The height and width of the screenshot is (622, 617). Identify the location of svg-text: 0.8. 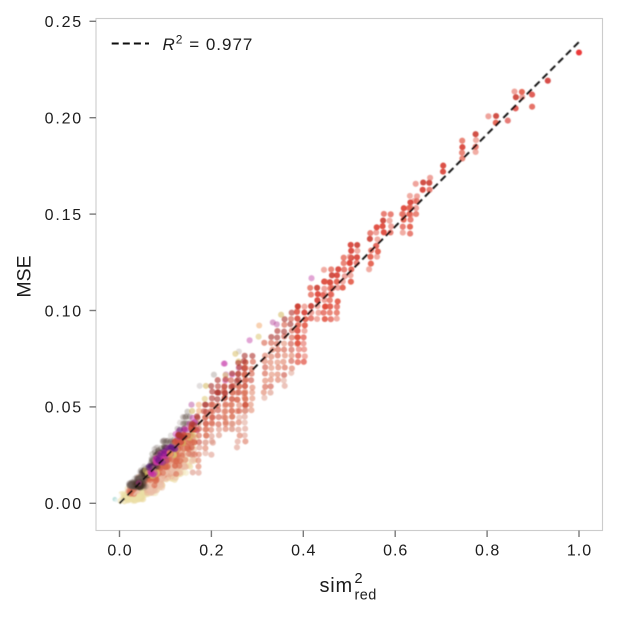
(487, 551).